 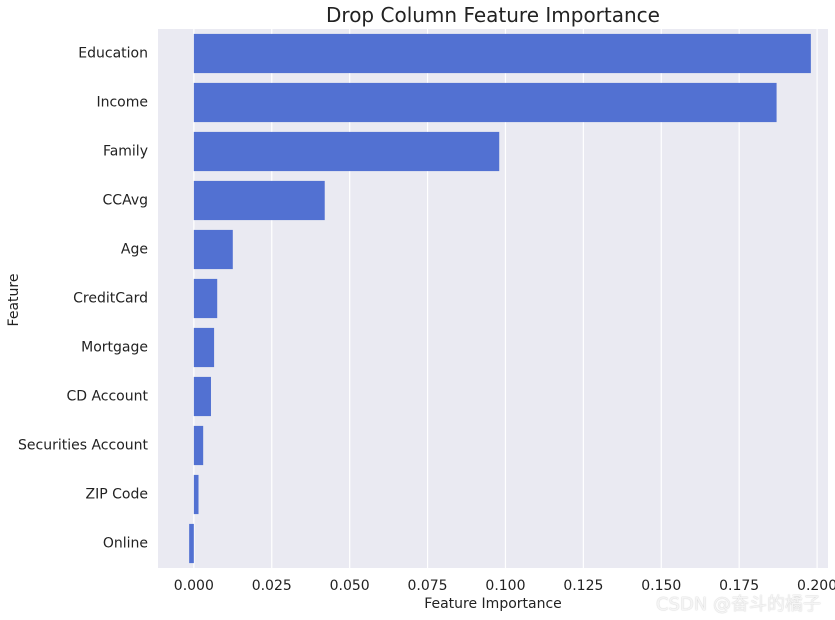 What do you see at coordinates (125, 544) in the screenshot?
I see `y-tick-label: Online` at bounding box center [125, 544].